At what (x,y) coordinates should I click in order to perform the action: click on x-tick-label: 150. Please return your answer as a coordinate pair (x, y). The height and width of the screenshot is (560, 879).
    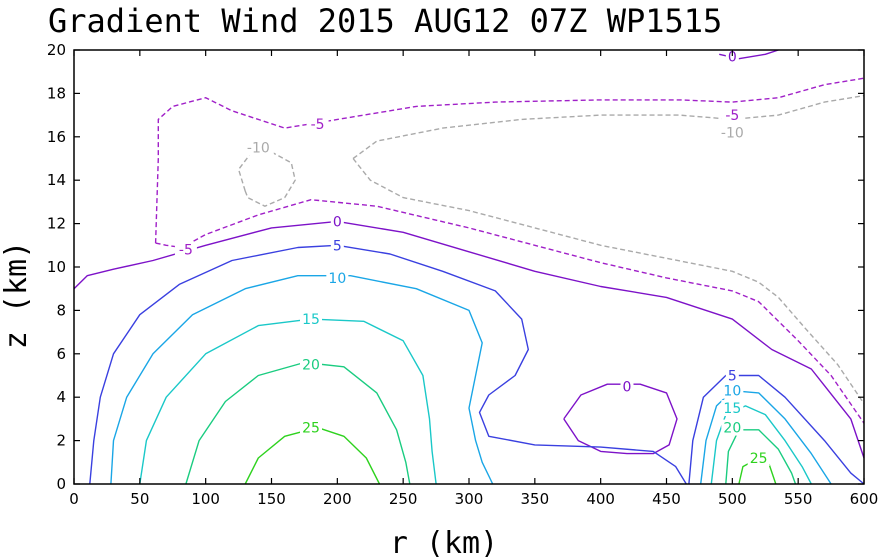
    Looking at the image, I should click on (271, 499).